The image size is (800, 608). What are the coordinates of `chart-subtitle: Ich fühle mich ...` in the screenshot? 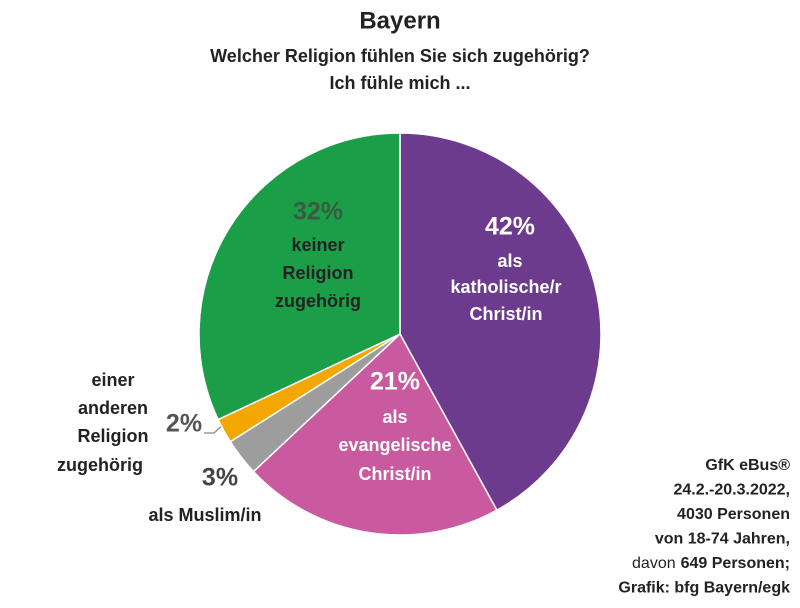 It's located at (399, 83).